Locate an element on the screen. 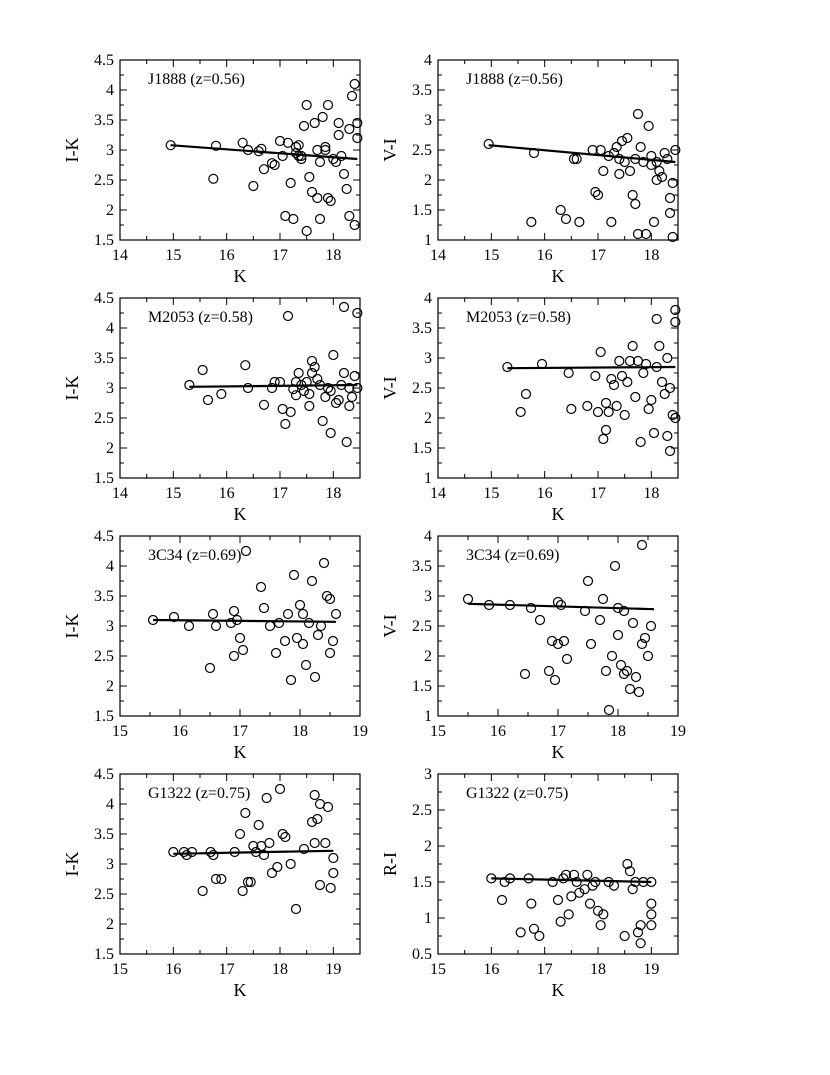  x-tick-label: 15 is located at coordinates (173, 493).